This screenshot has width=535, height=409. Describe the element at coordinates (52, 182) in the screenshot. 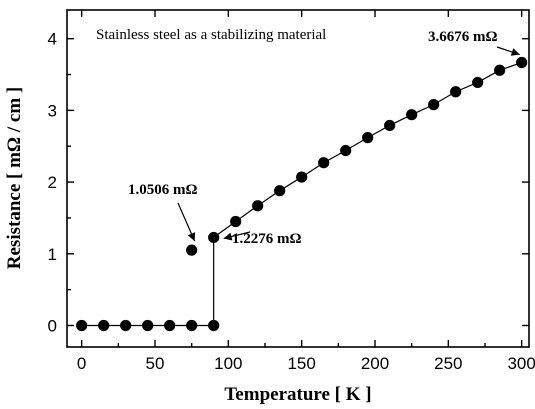

I see `y-tick-label: 2` at that location.